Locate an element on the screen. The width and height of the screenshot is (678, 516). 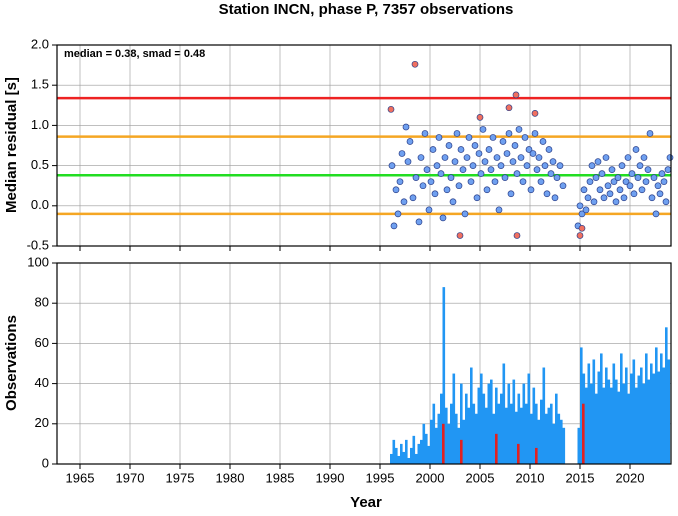
y-tick-label: 1.5 is located at coordinates (40, 84).